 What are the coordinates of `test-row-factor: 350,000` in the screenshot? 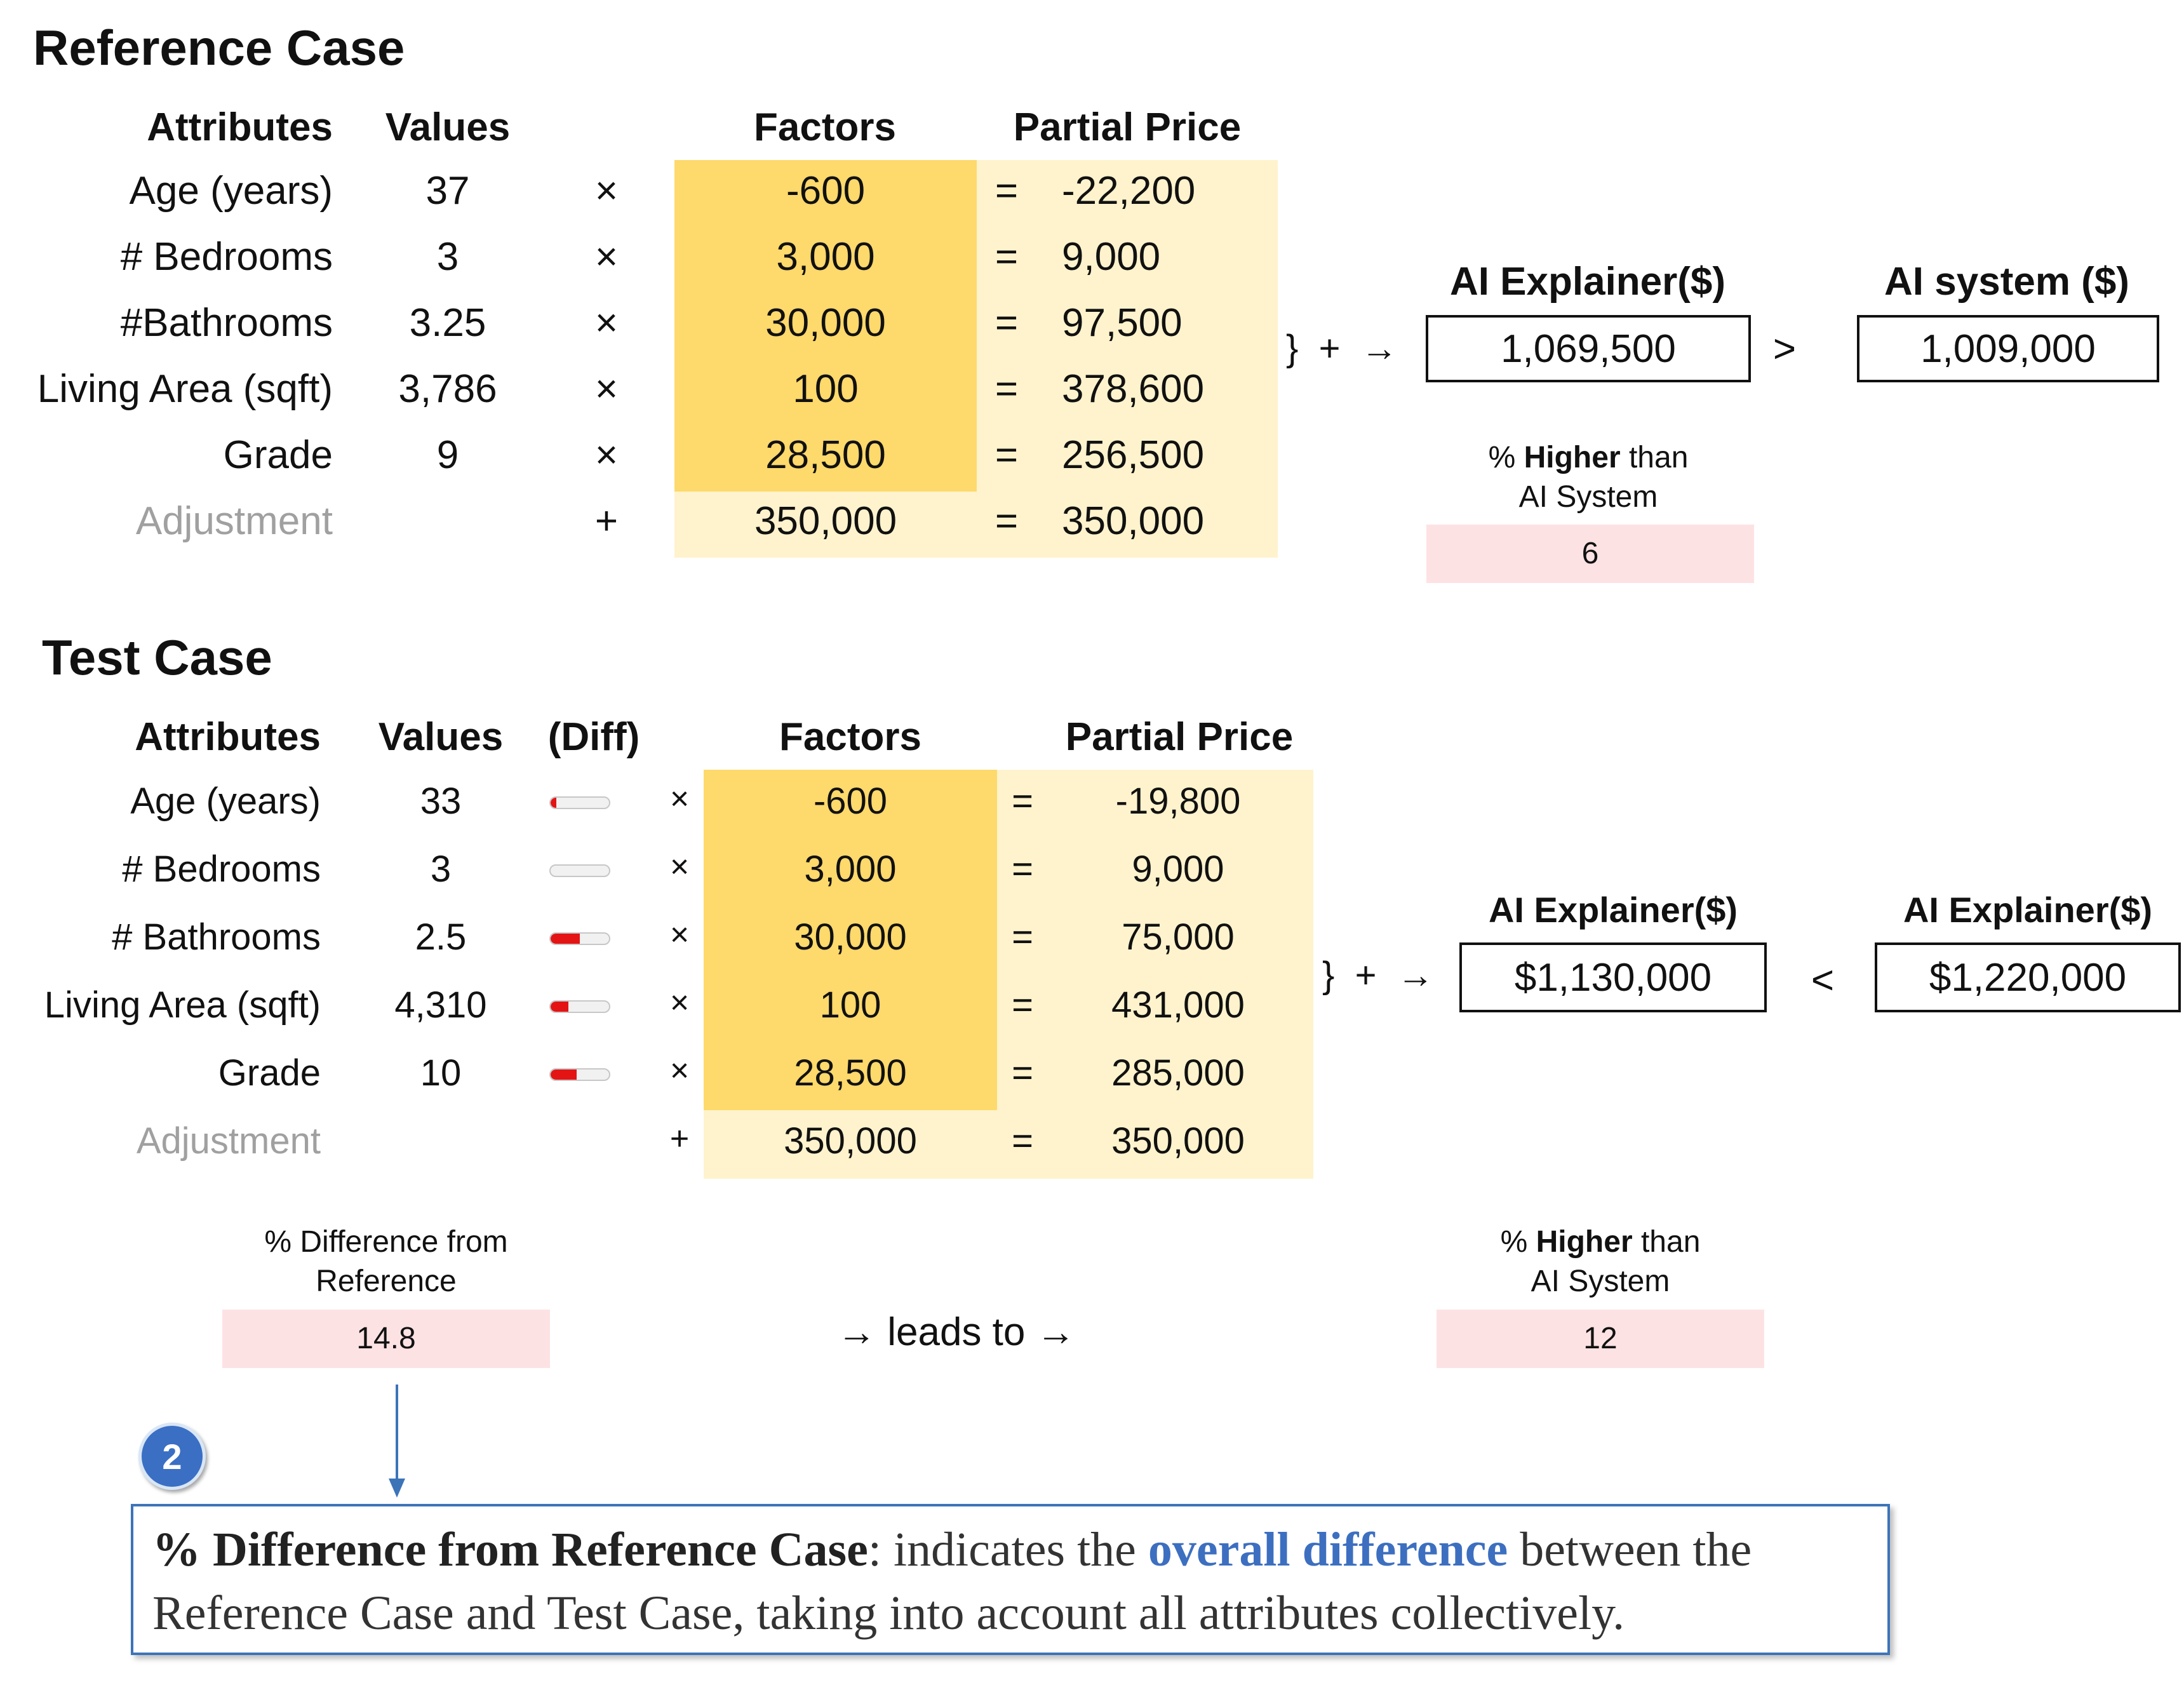 It's located at (850, 1141).